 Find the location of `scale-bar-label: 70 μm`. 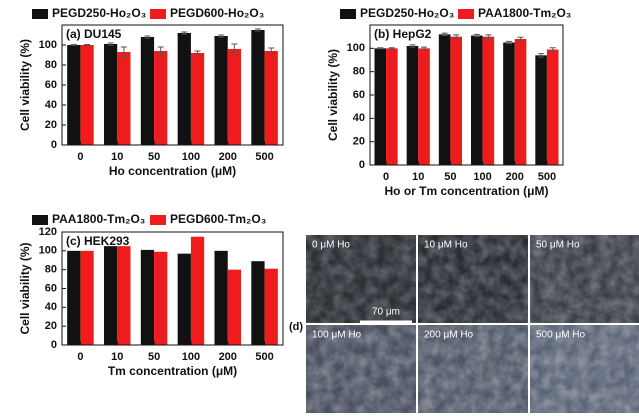

scale-bar-label: 70 μm is located at coordinates (386, 312).